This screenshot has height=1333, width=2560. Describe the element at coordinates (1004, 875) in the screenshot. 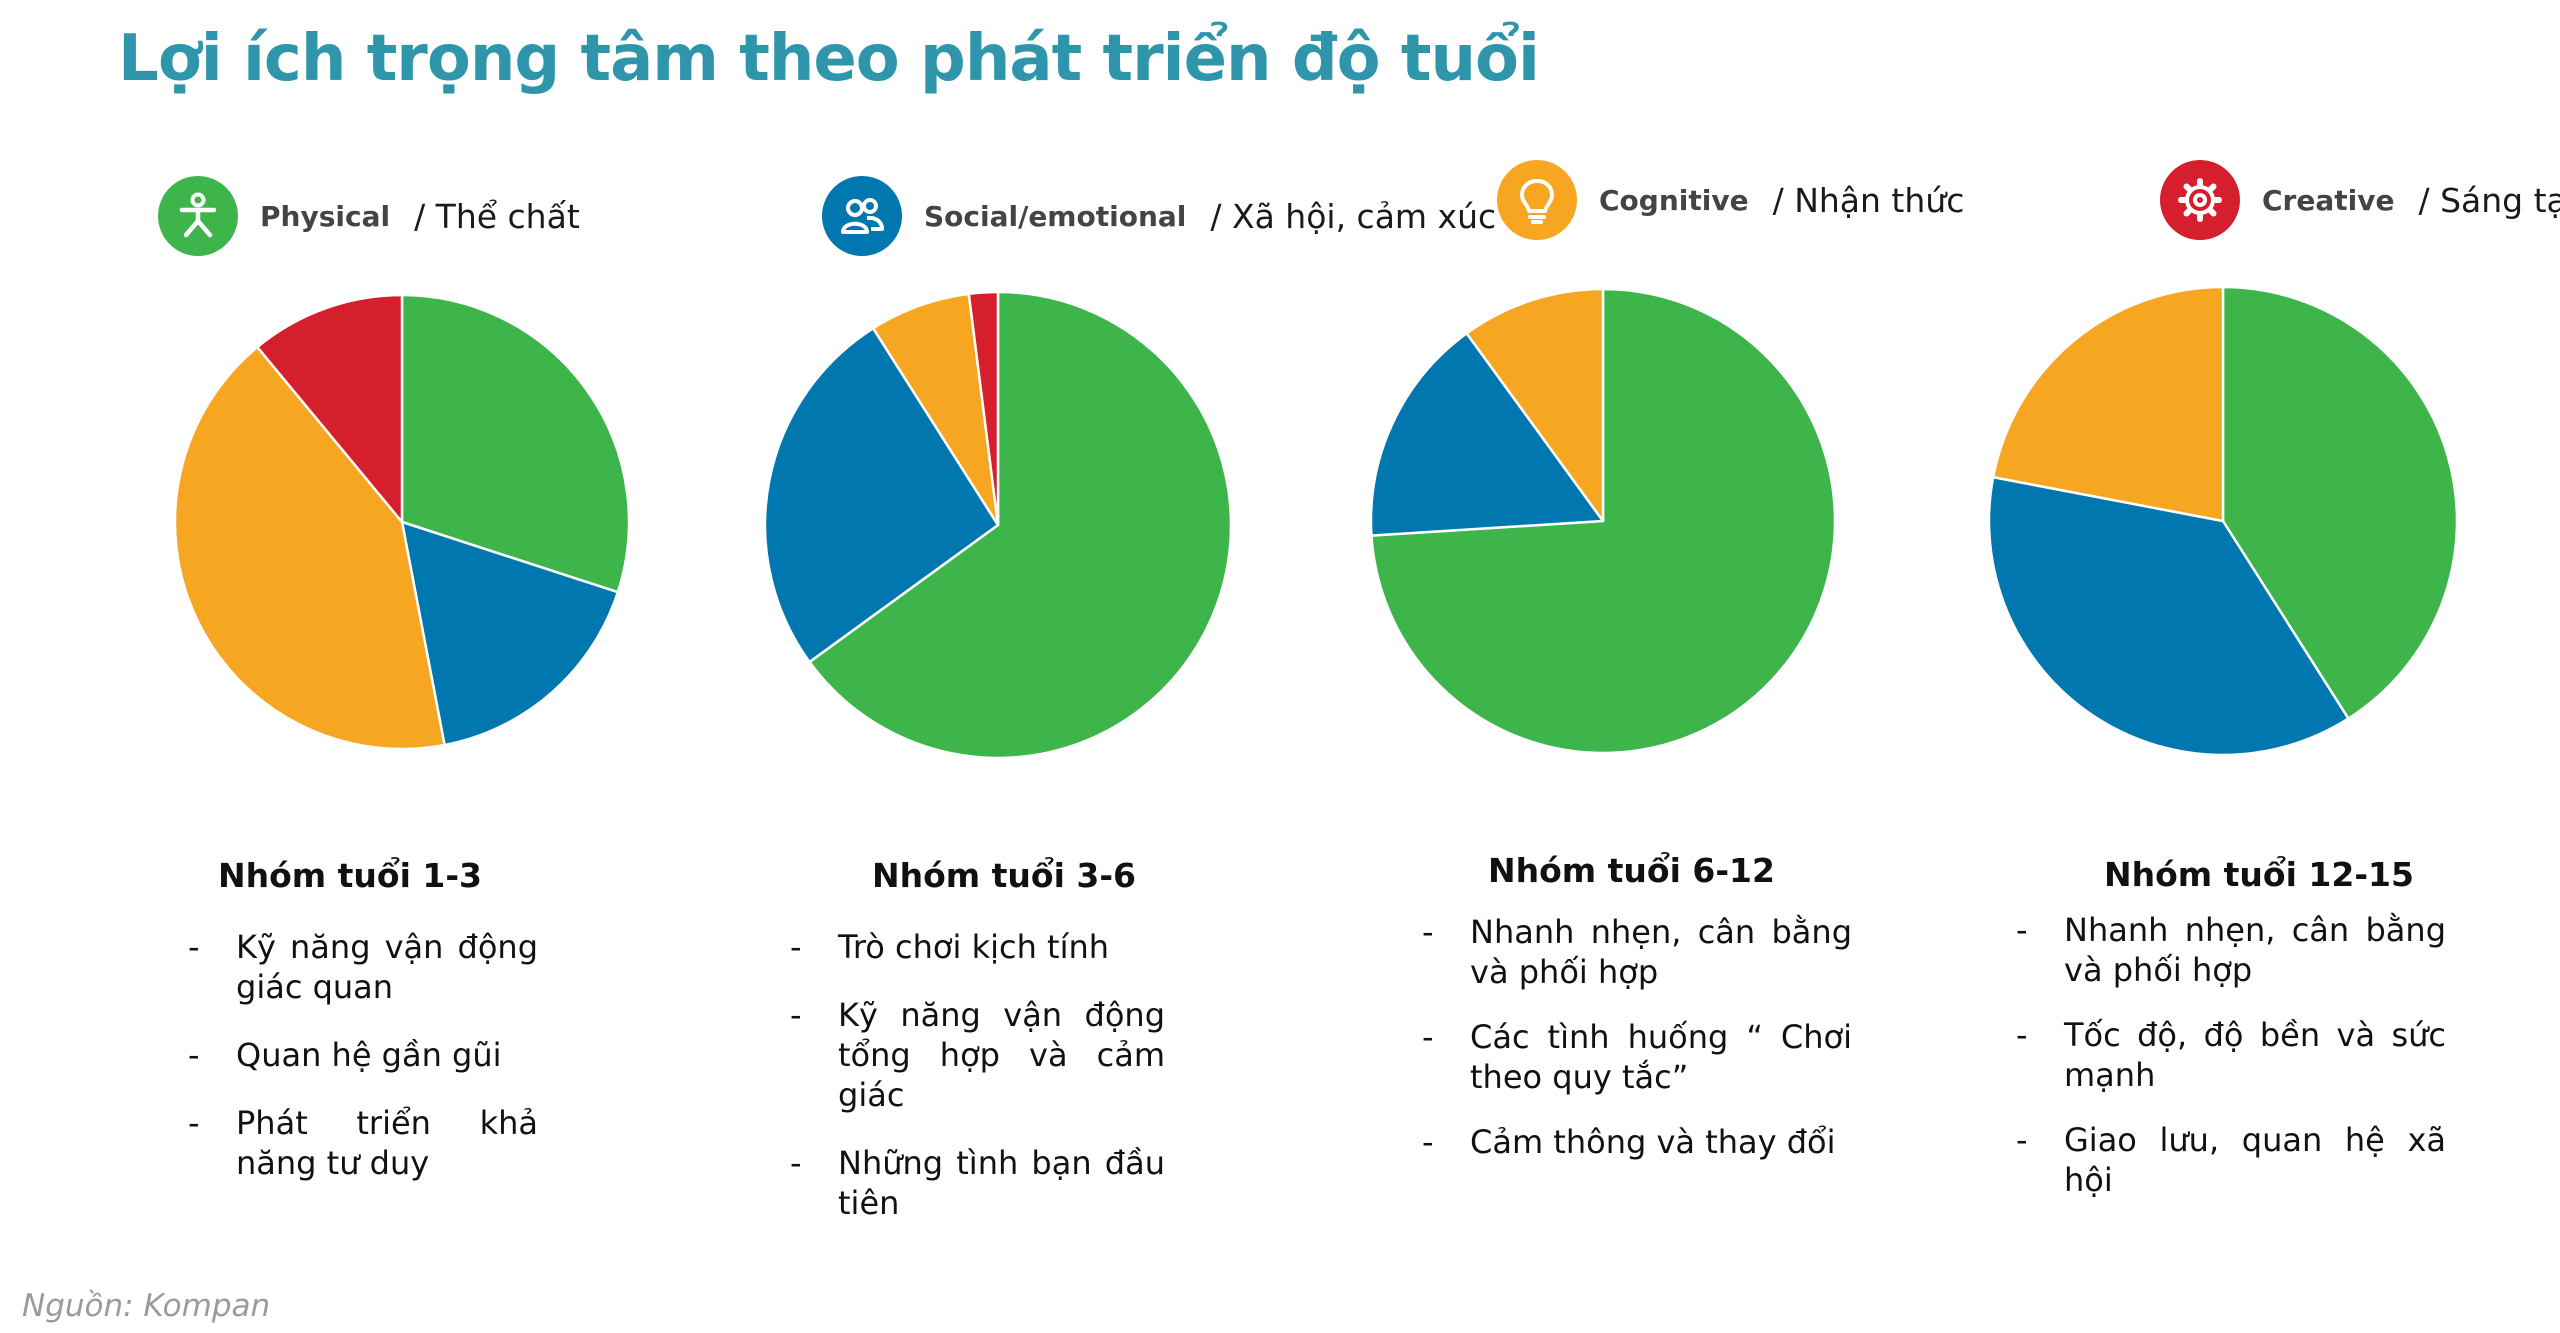

I see `group-title: Nhóm tuổi 3-6` at that location.